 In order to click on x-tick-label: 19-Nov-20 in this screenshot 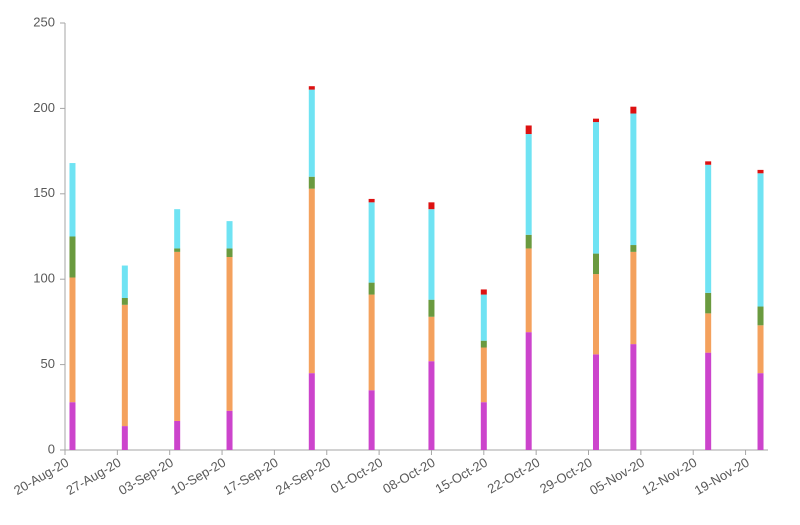, I will do `click(722, 476)`.